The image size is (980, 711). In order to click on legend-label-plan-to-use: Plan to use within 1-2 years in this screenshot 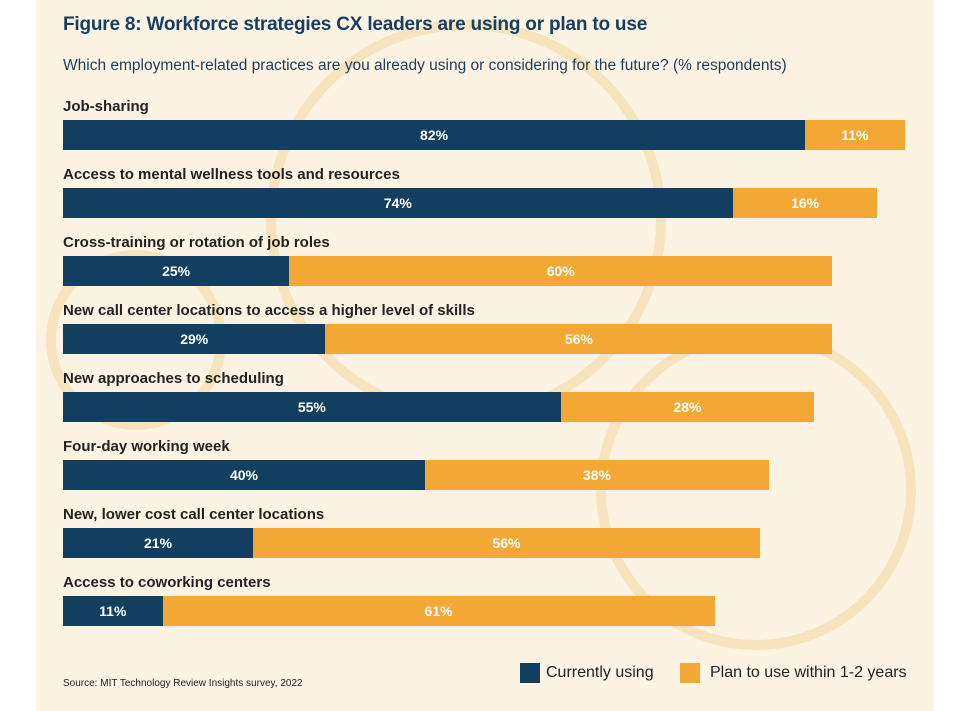, I will do `click(808, 672)`.